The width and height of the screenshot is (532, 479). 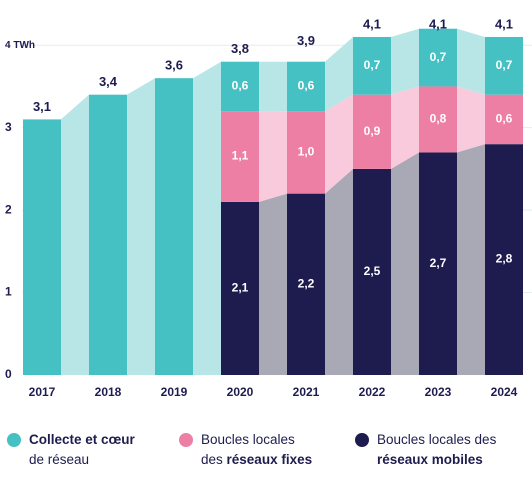 I want to click on legend-text: Collecte et cœur, so click(x=82, y=439).